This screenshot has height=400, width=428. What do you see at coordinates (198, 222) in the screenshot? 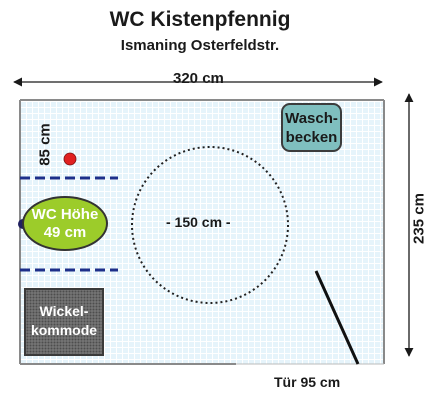
I see `turning-circle-label: - 150 cm -` at bounding box center [198, 222].